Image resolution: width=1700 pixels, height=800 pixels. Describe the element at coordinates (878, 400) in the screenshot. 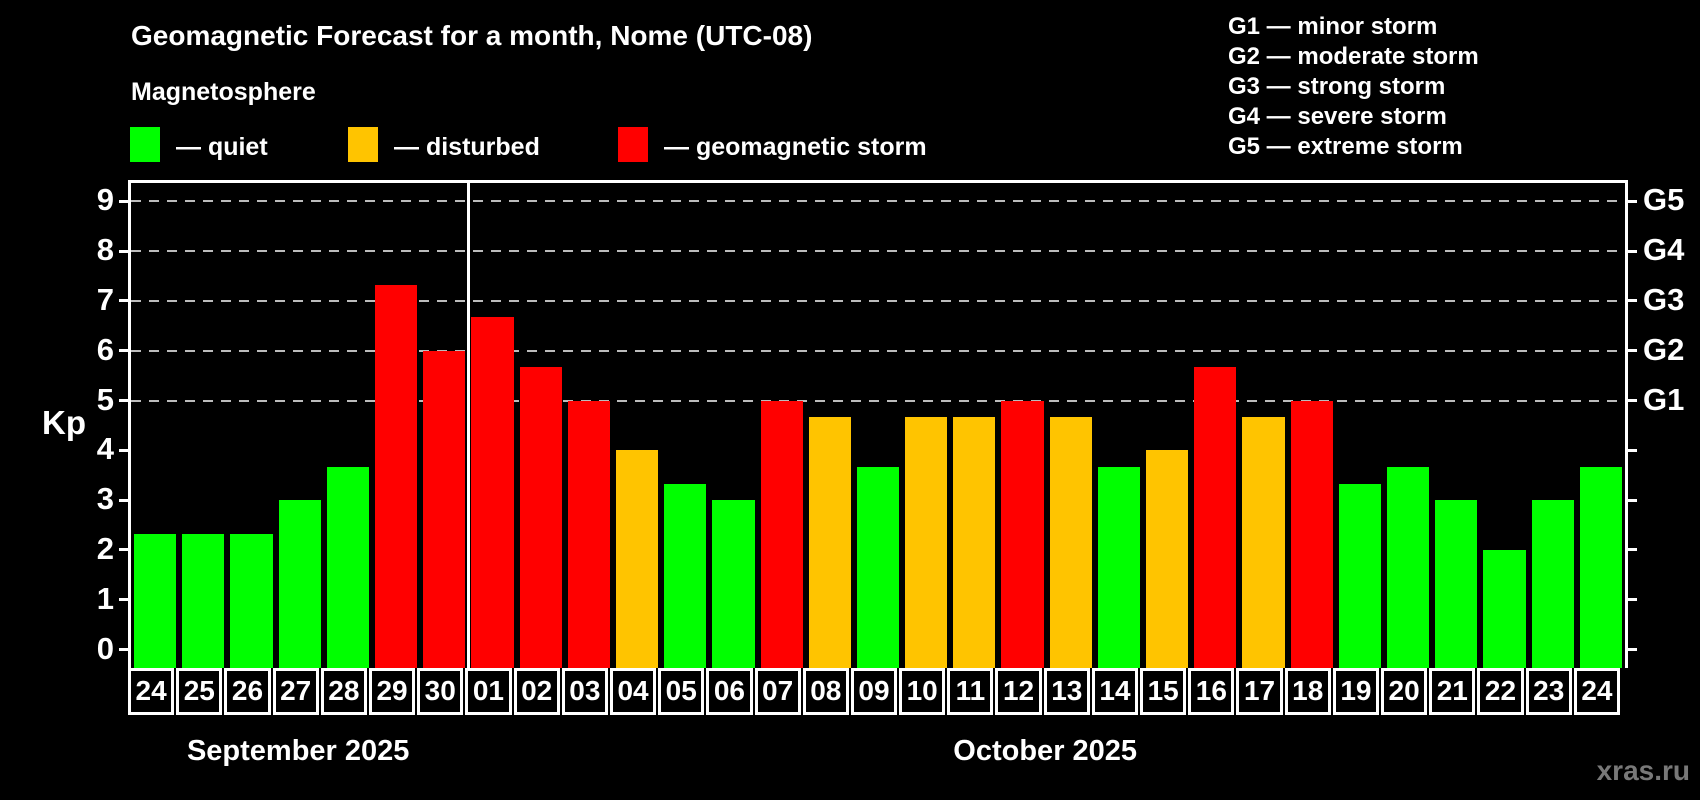

I see `gridline-kp5` at that location.